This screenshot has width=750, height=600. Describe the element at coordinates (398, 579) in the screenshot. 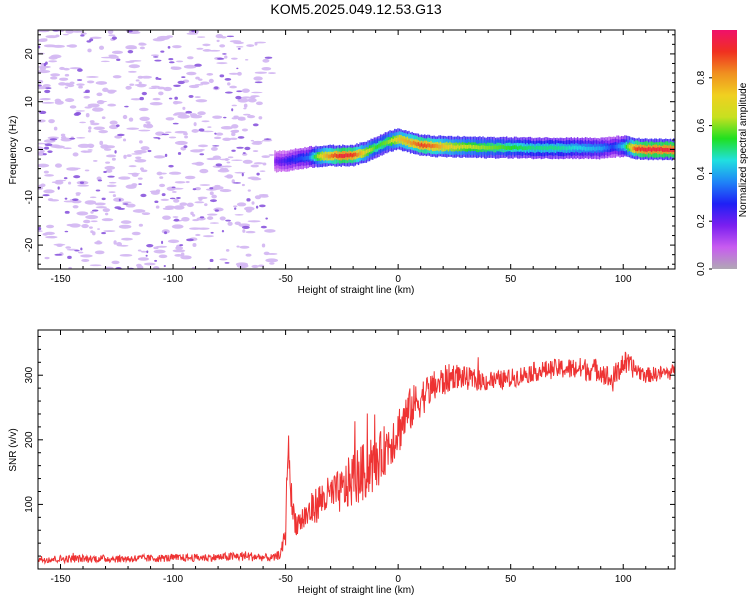

I see `snr-x-tick-label: 0` at that location.